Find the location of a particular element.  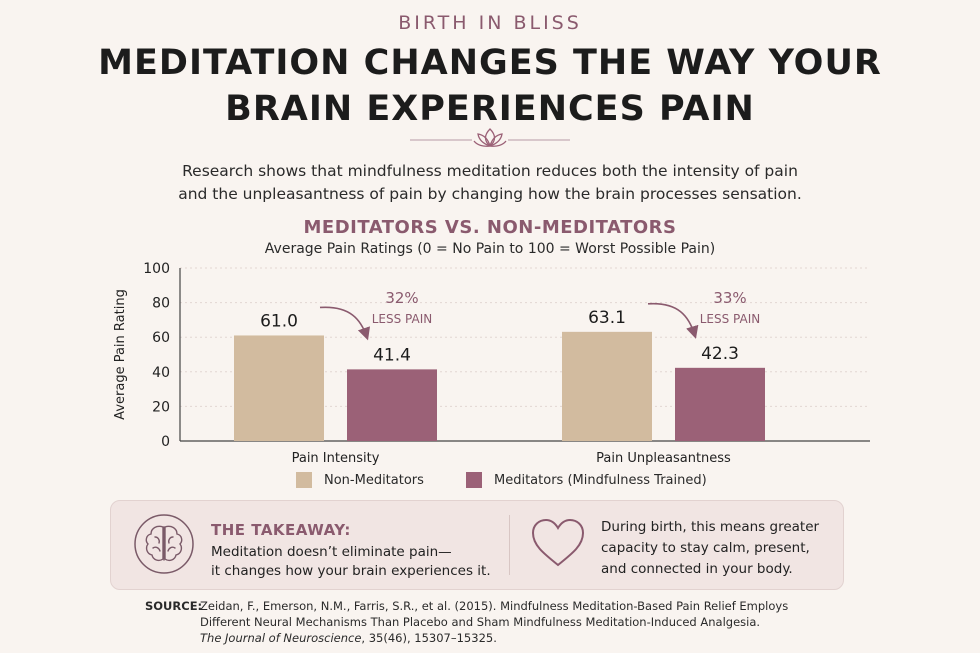

legend-label-meditators: Meditators (Mindfulness Trained) is located at coordinates (600, 480).